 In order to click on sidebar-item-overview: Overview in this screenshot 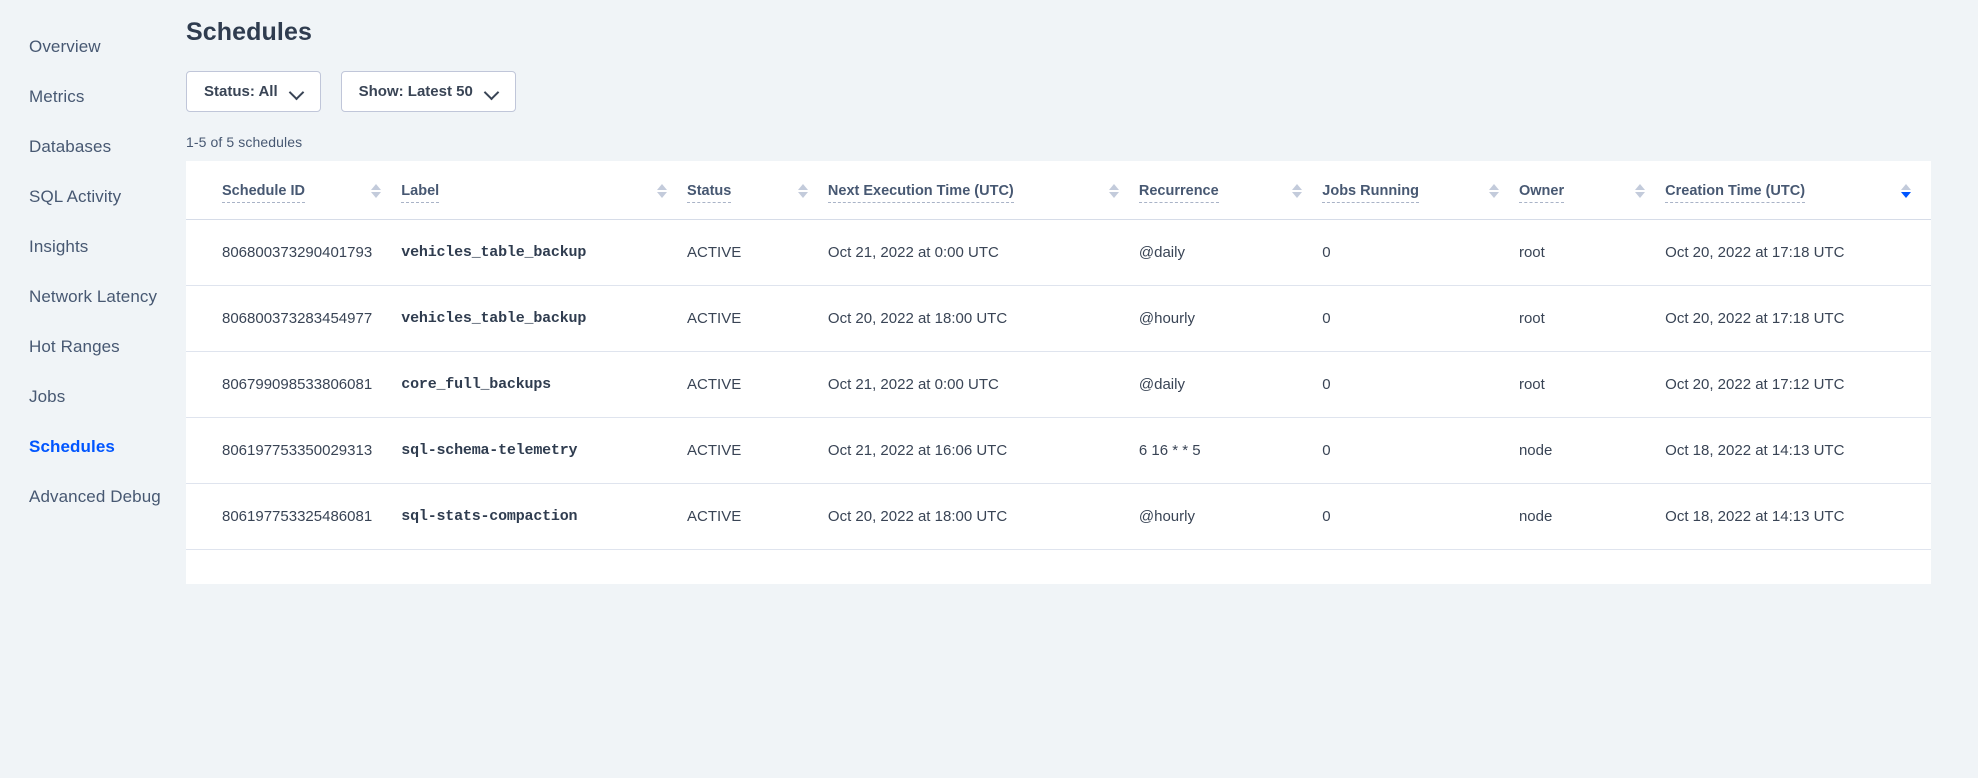, I will do `click(93, 47)`.